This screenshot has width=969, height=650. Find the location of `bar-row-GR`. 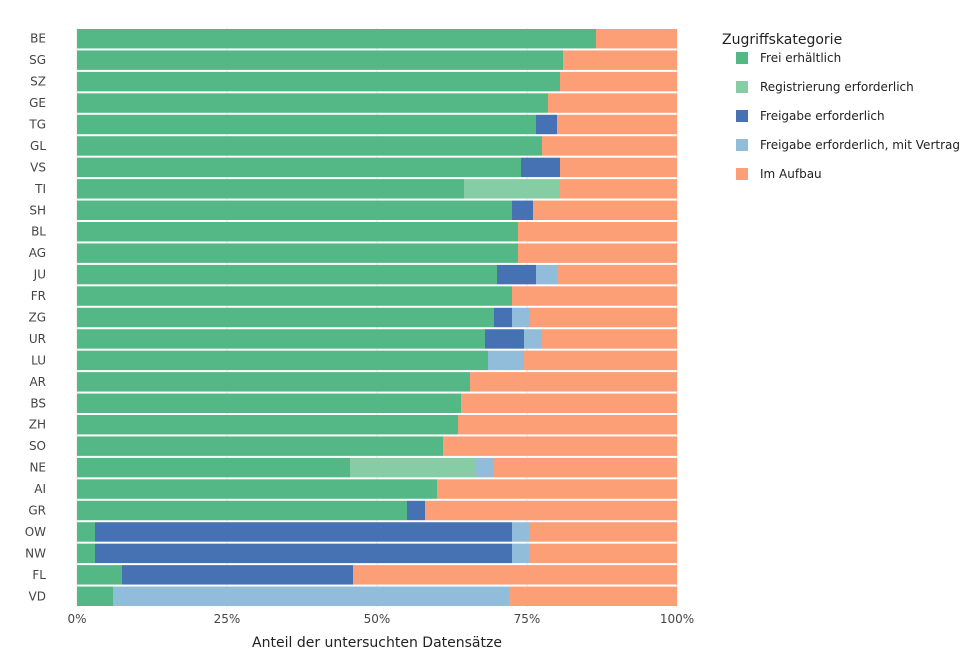

bar-row-GR is located at coordinates (377, 510).